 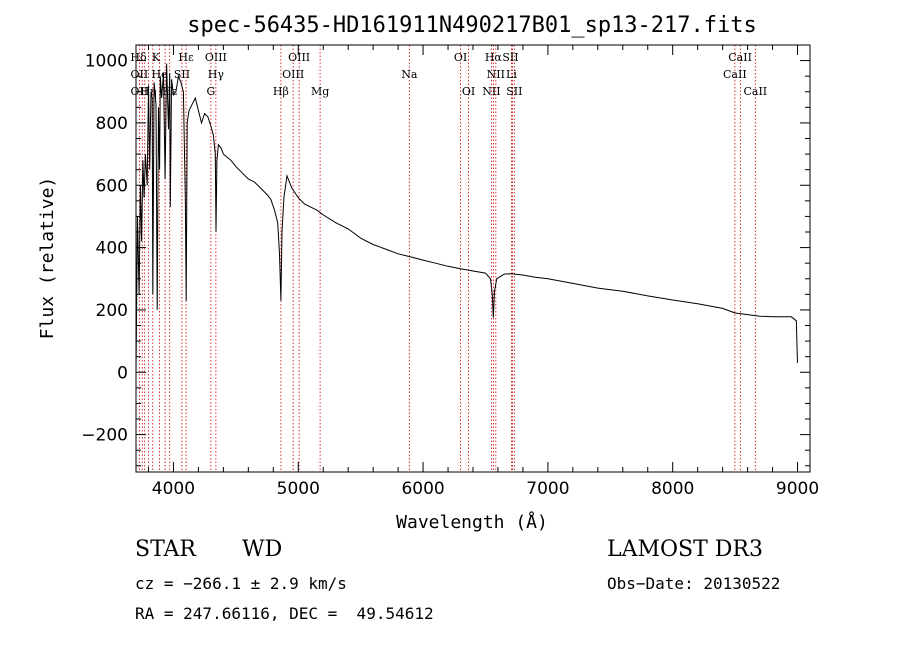 I want to click on object-subclass: WD, so click(x=262, y=549).